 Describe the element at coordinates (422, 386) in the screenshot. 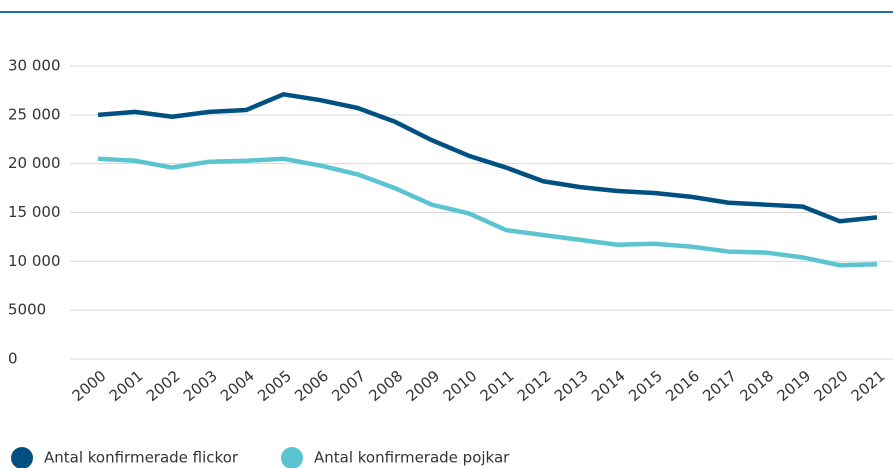

I see `x-tick-label: 2009` at that location.